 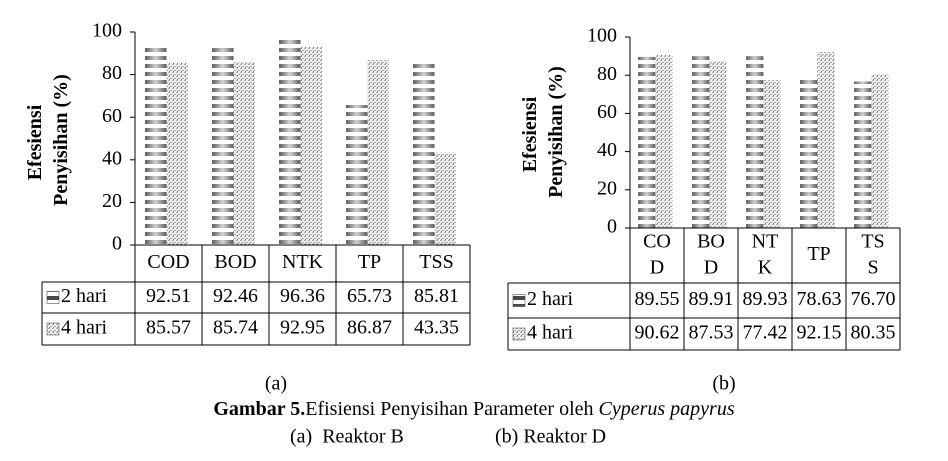 What do you see at coordinates (259, 409) in the screenshot?
I see `caption-prefix: Gambar 5.` at bounding box center [259, 409].